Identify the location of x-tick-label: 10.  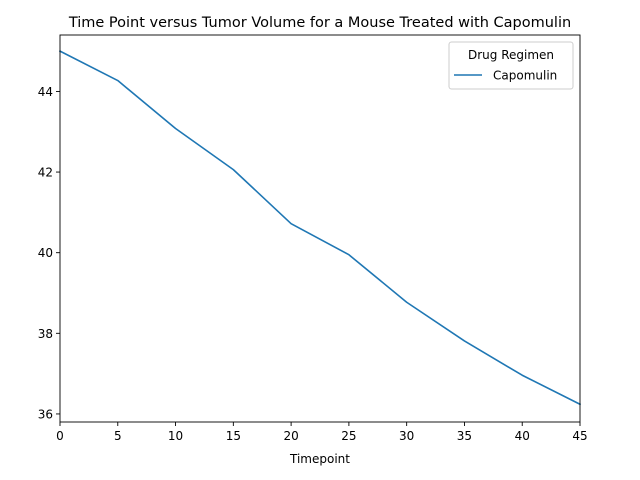
(175, 436).